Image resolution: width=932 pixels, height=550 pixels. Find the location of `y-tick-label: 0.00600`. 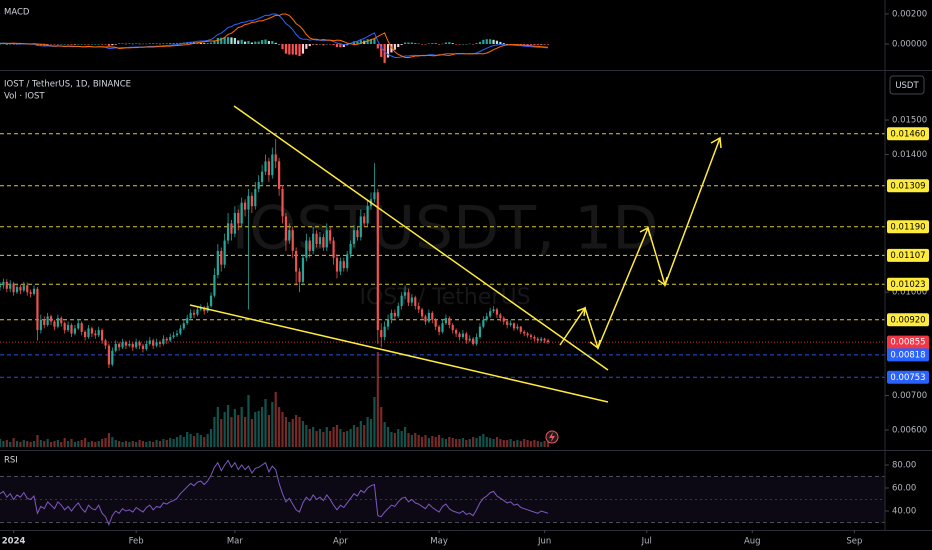

y-tick-label: 0.00600 is located at coordinates (909, 430).